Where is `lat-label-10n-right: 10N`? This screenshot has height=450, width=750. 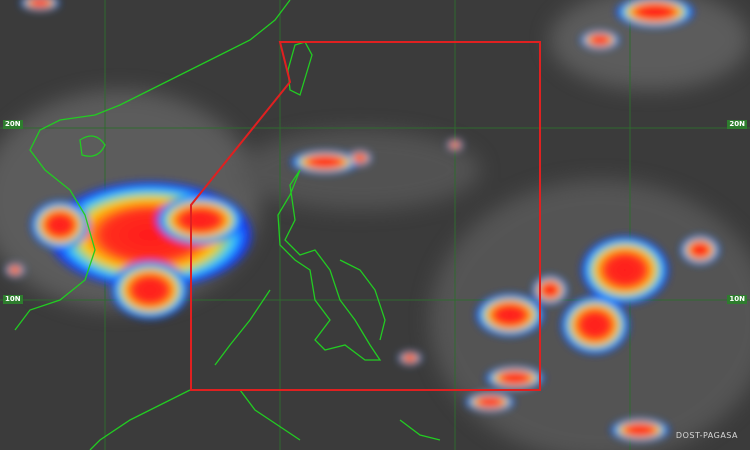 lat-label-10n-right: 10N is located at coordinates (737, 299).